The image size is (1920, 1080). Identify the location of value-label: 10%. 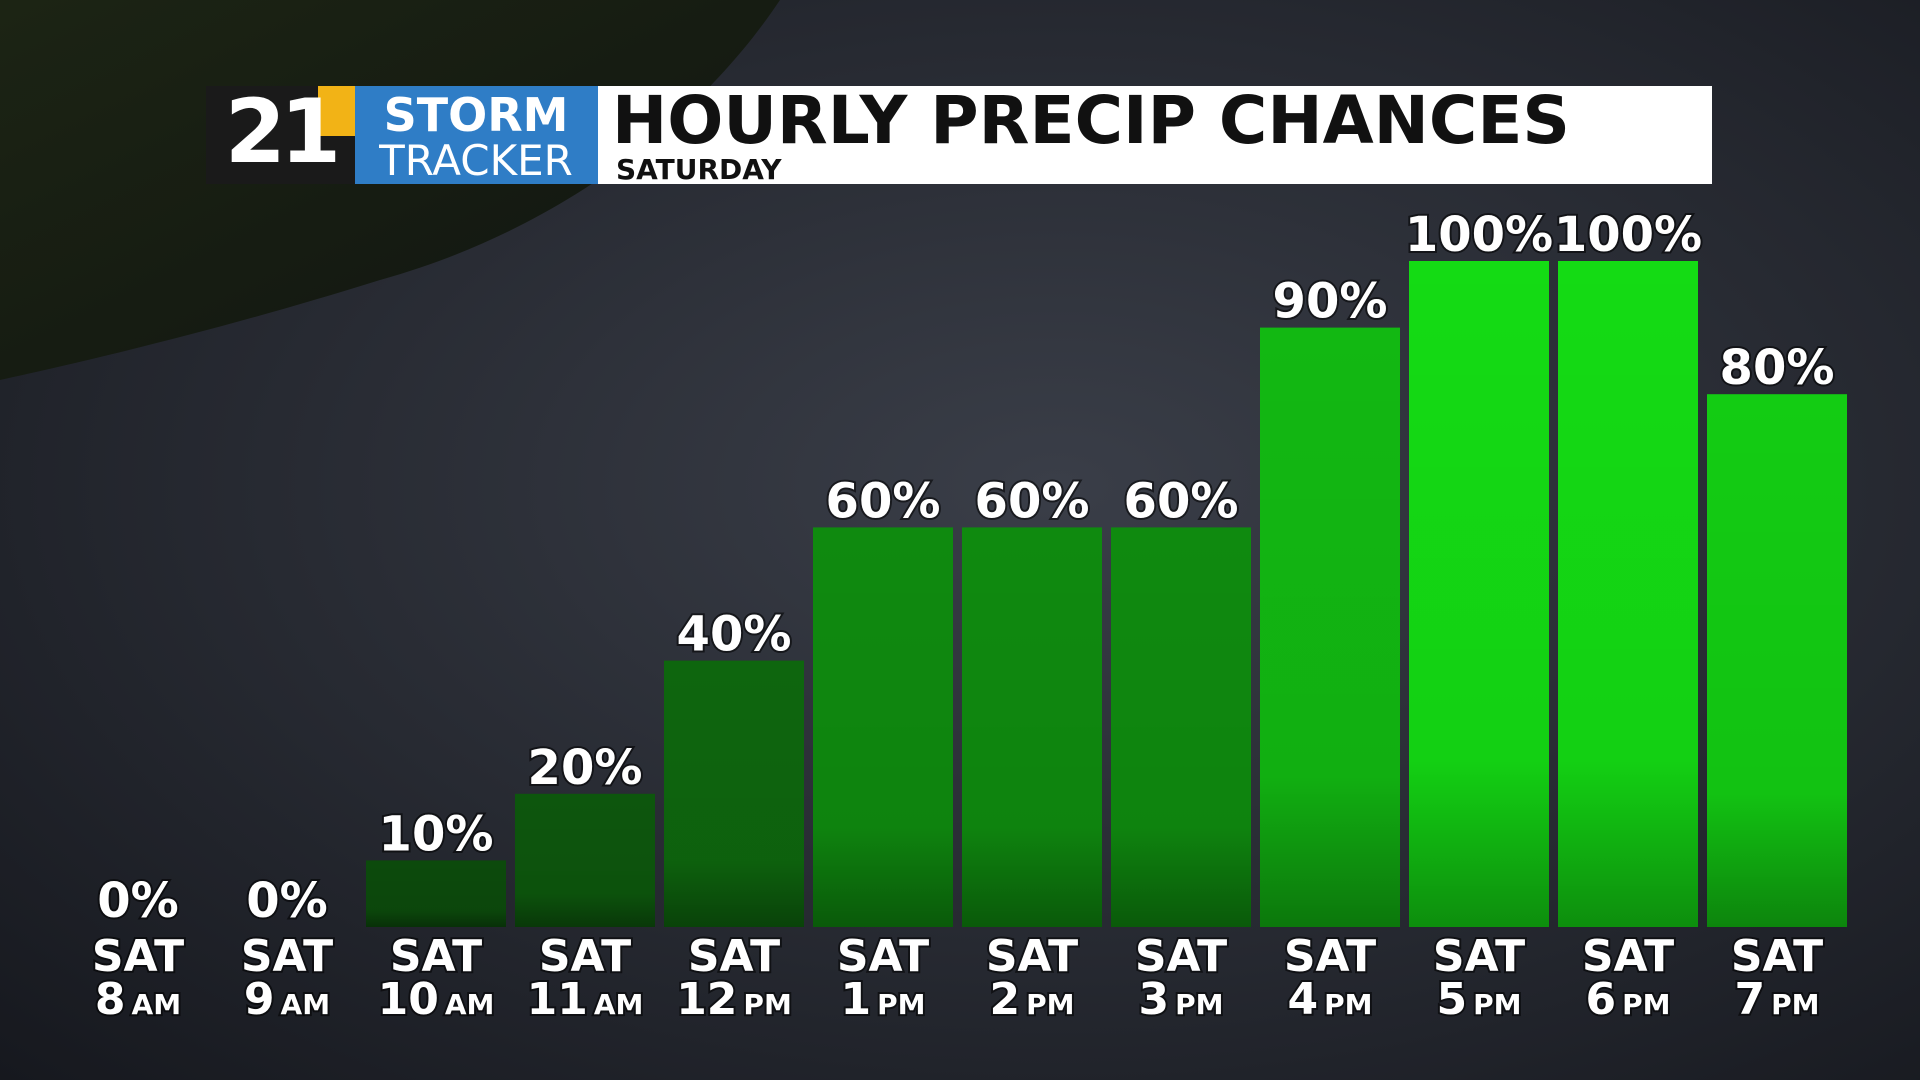
(436, 834).